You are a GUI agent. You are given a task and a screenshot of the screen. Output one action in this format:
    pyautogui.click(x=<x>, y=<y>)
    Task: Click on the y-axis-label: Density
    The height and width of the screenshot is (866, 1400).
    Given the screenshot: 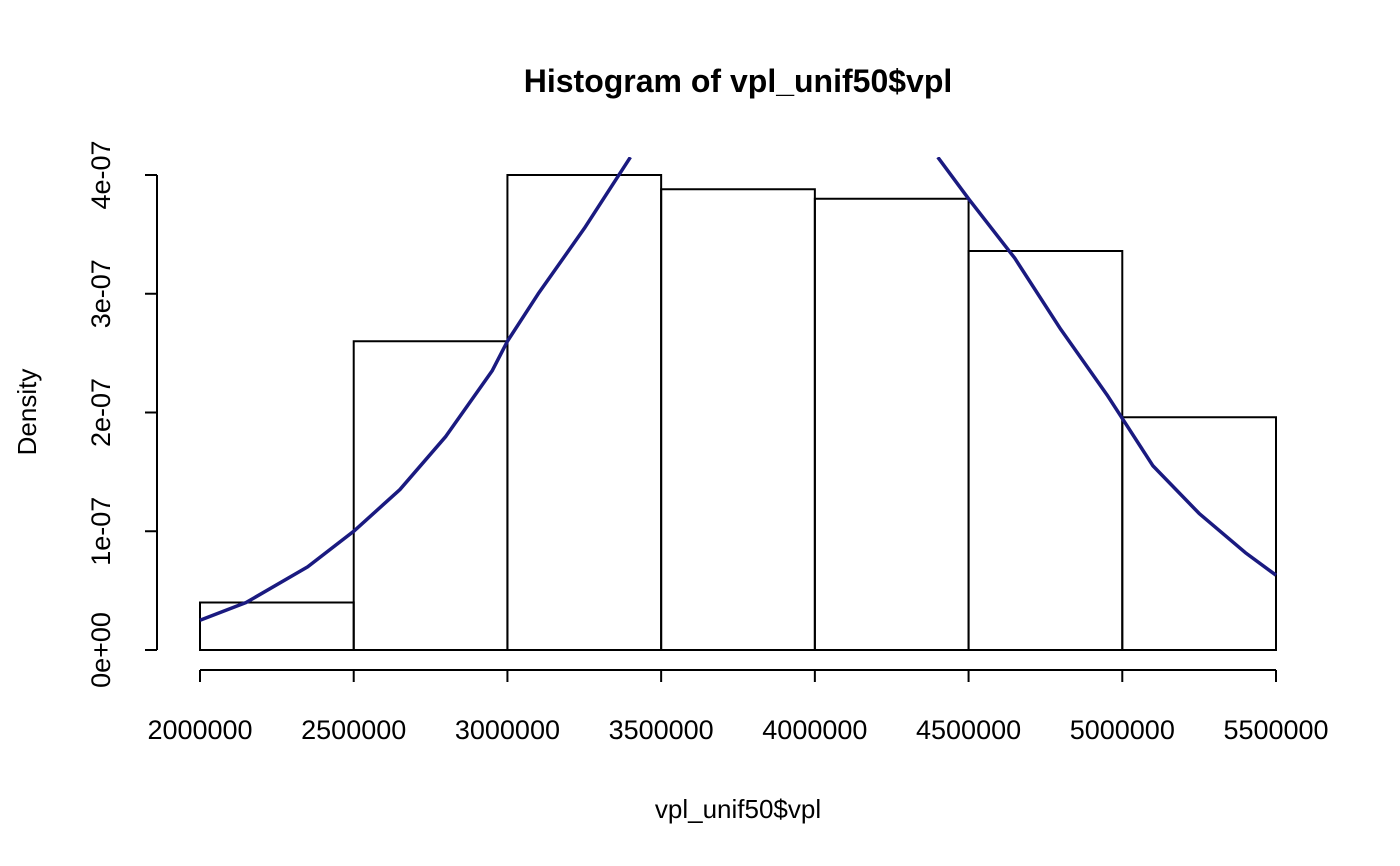 What is the action you would take?
    pyautogui.click(x=27, y=412)
    